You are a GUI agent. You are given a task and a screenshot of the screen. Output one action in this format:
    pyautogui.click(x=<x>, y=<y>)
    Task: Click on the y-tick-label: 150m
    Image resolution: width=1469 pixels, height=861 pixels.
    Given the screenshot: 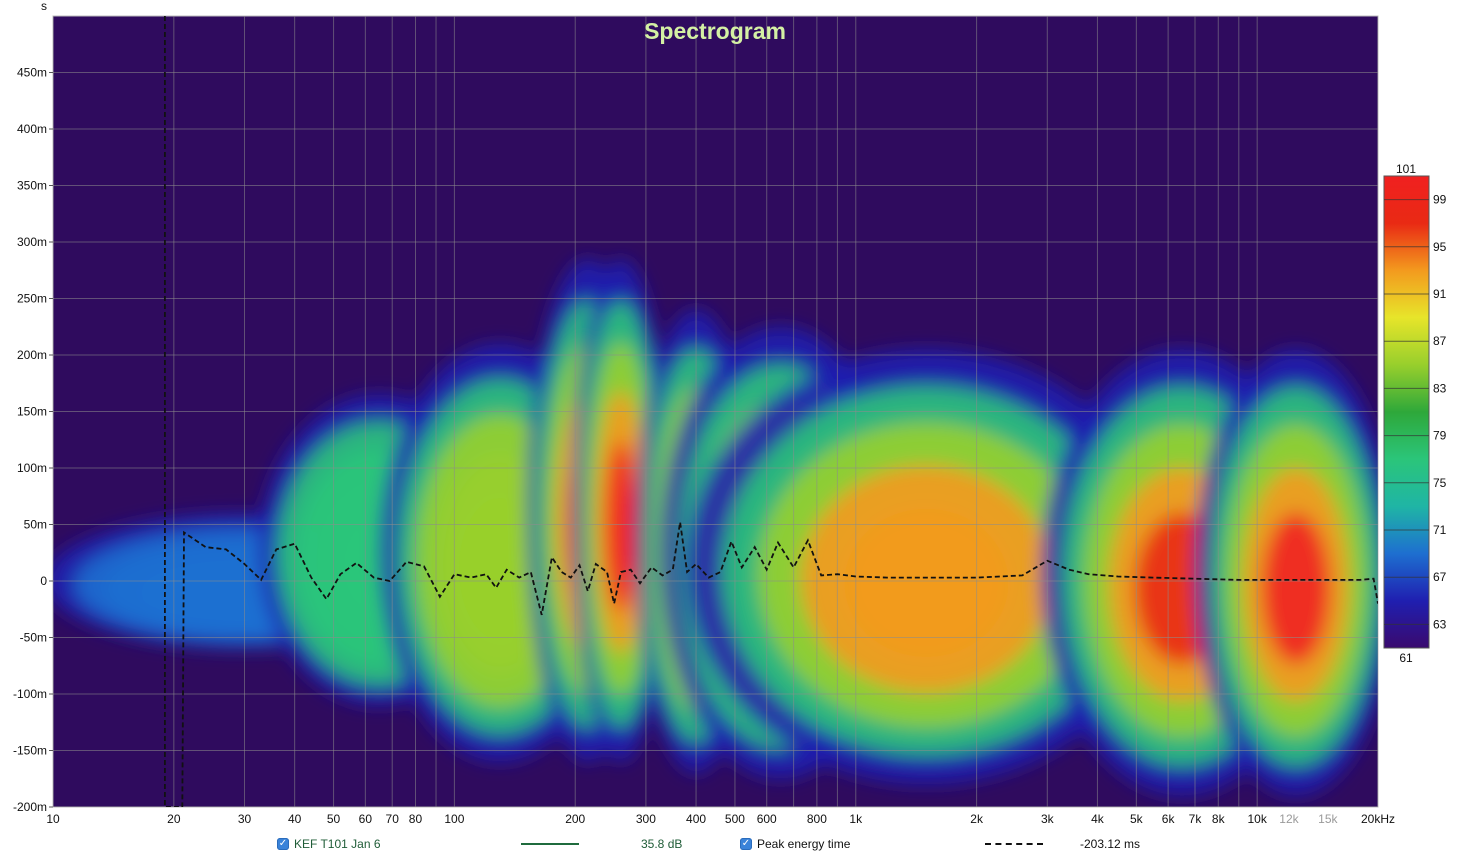 What is the action you would take?
    pyautogui.click(x=32, y=412)
    